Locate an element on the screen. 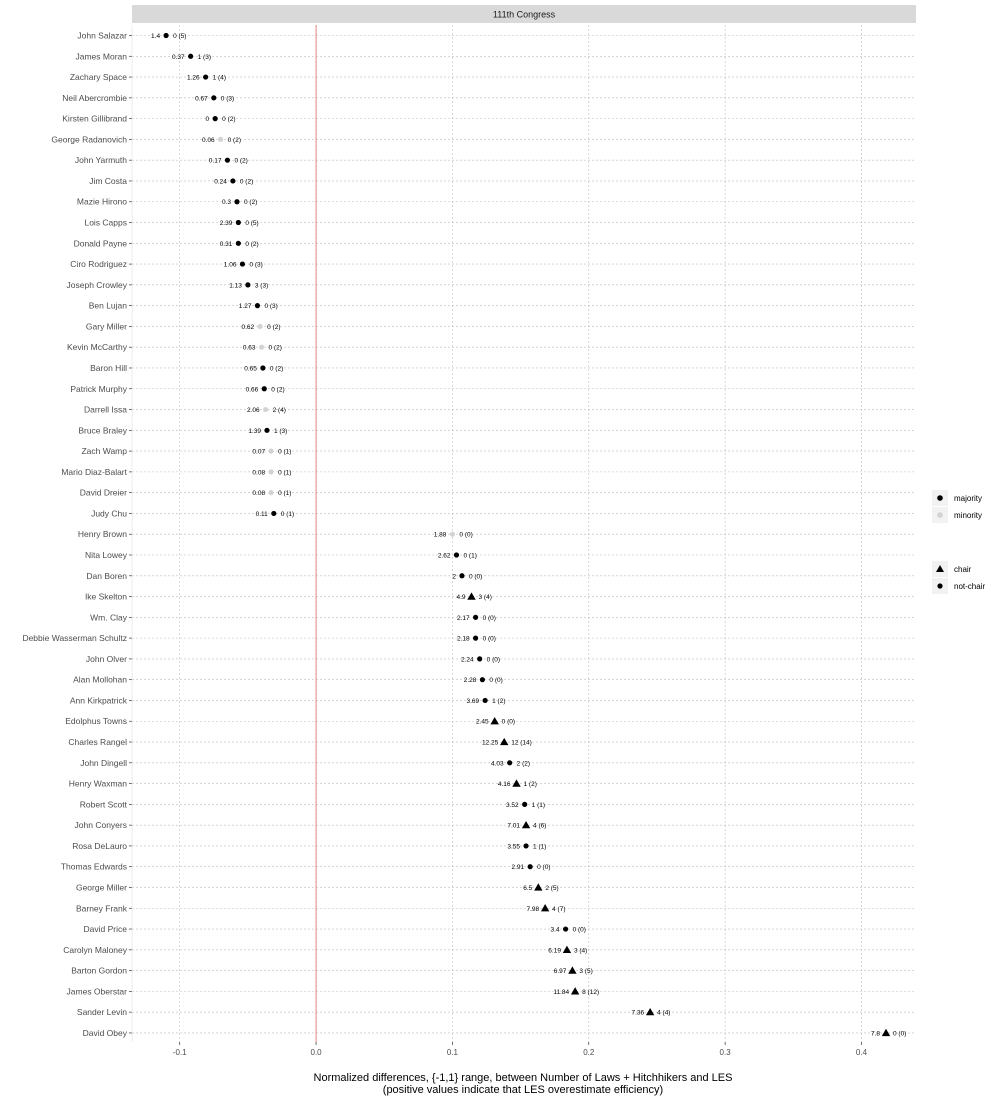  x-tick-label: 0.0 is located at coordinates (317, 1052).